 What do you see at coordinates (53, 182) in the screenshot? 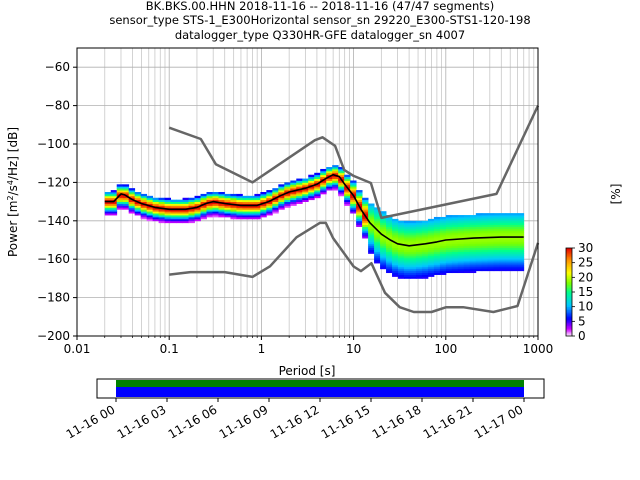
I see `y-tick-label: −120` at bounding box center [53, 182].